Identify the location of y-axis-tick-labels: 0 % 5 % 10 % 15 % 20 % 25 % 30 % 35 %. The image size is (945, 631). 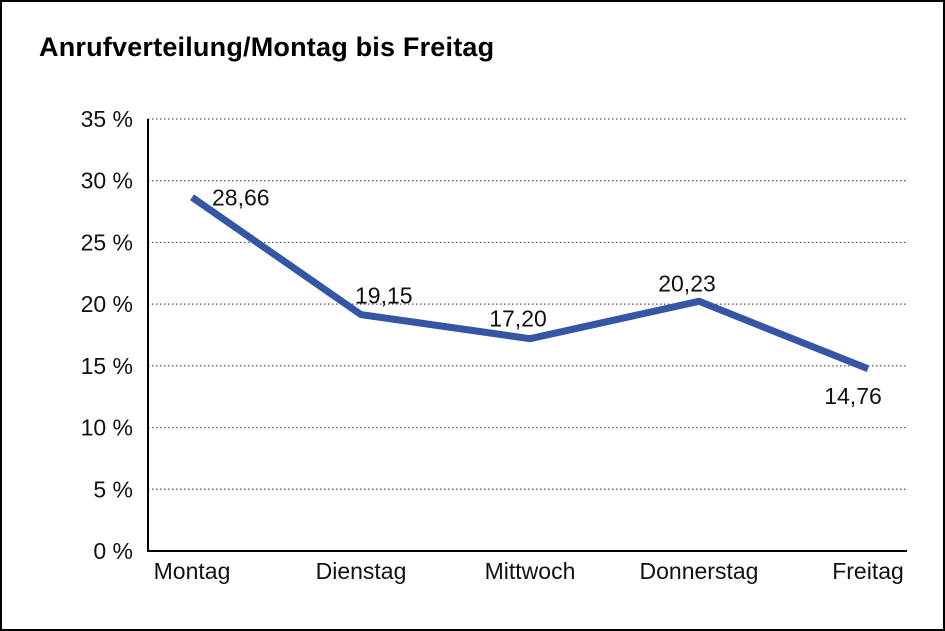
(107, 335).